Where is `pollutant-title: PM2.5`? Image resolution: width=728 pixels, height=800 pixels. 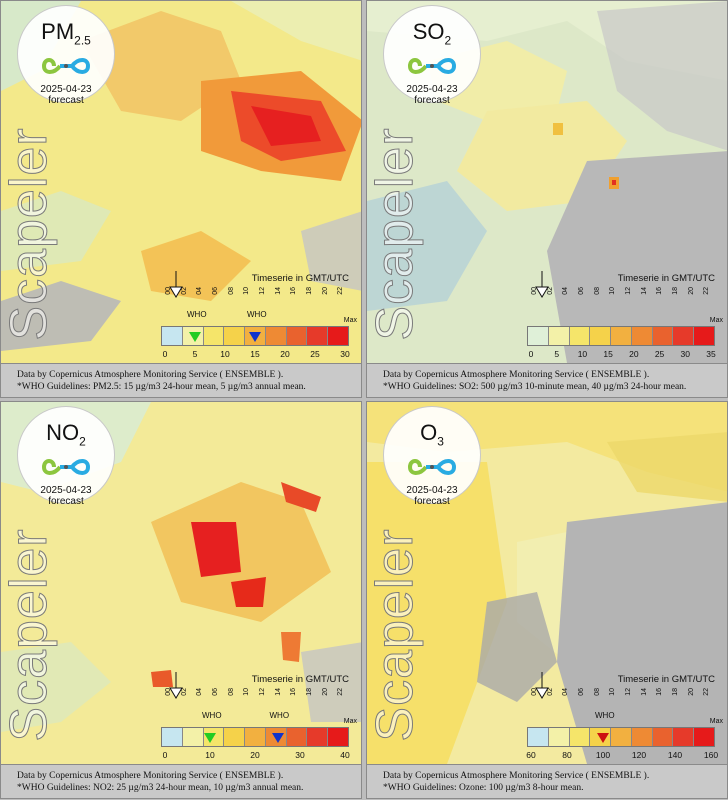
pollutant-title: PM2.5 is located at coordinates (66, 33).